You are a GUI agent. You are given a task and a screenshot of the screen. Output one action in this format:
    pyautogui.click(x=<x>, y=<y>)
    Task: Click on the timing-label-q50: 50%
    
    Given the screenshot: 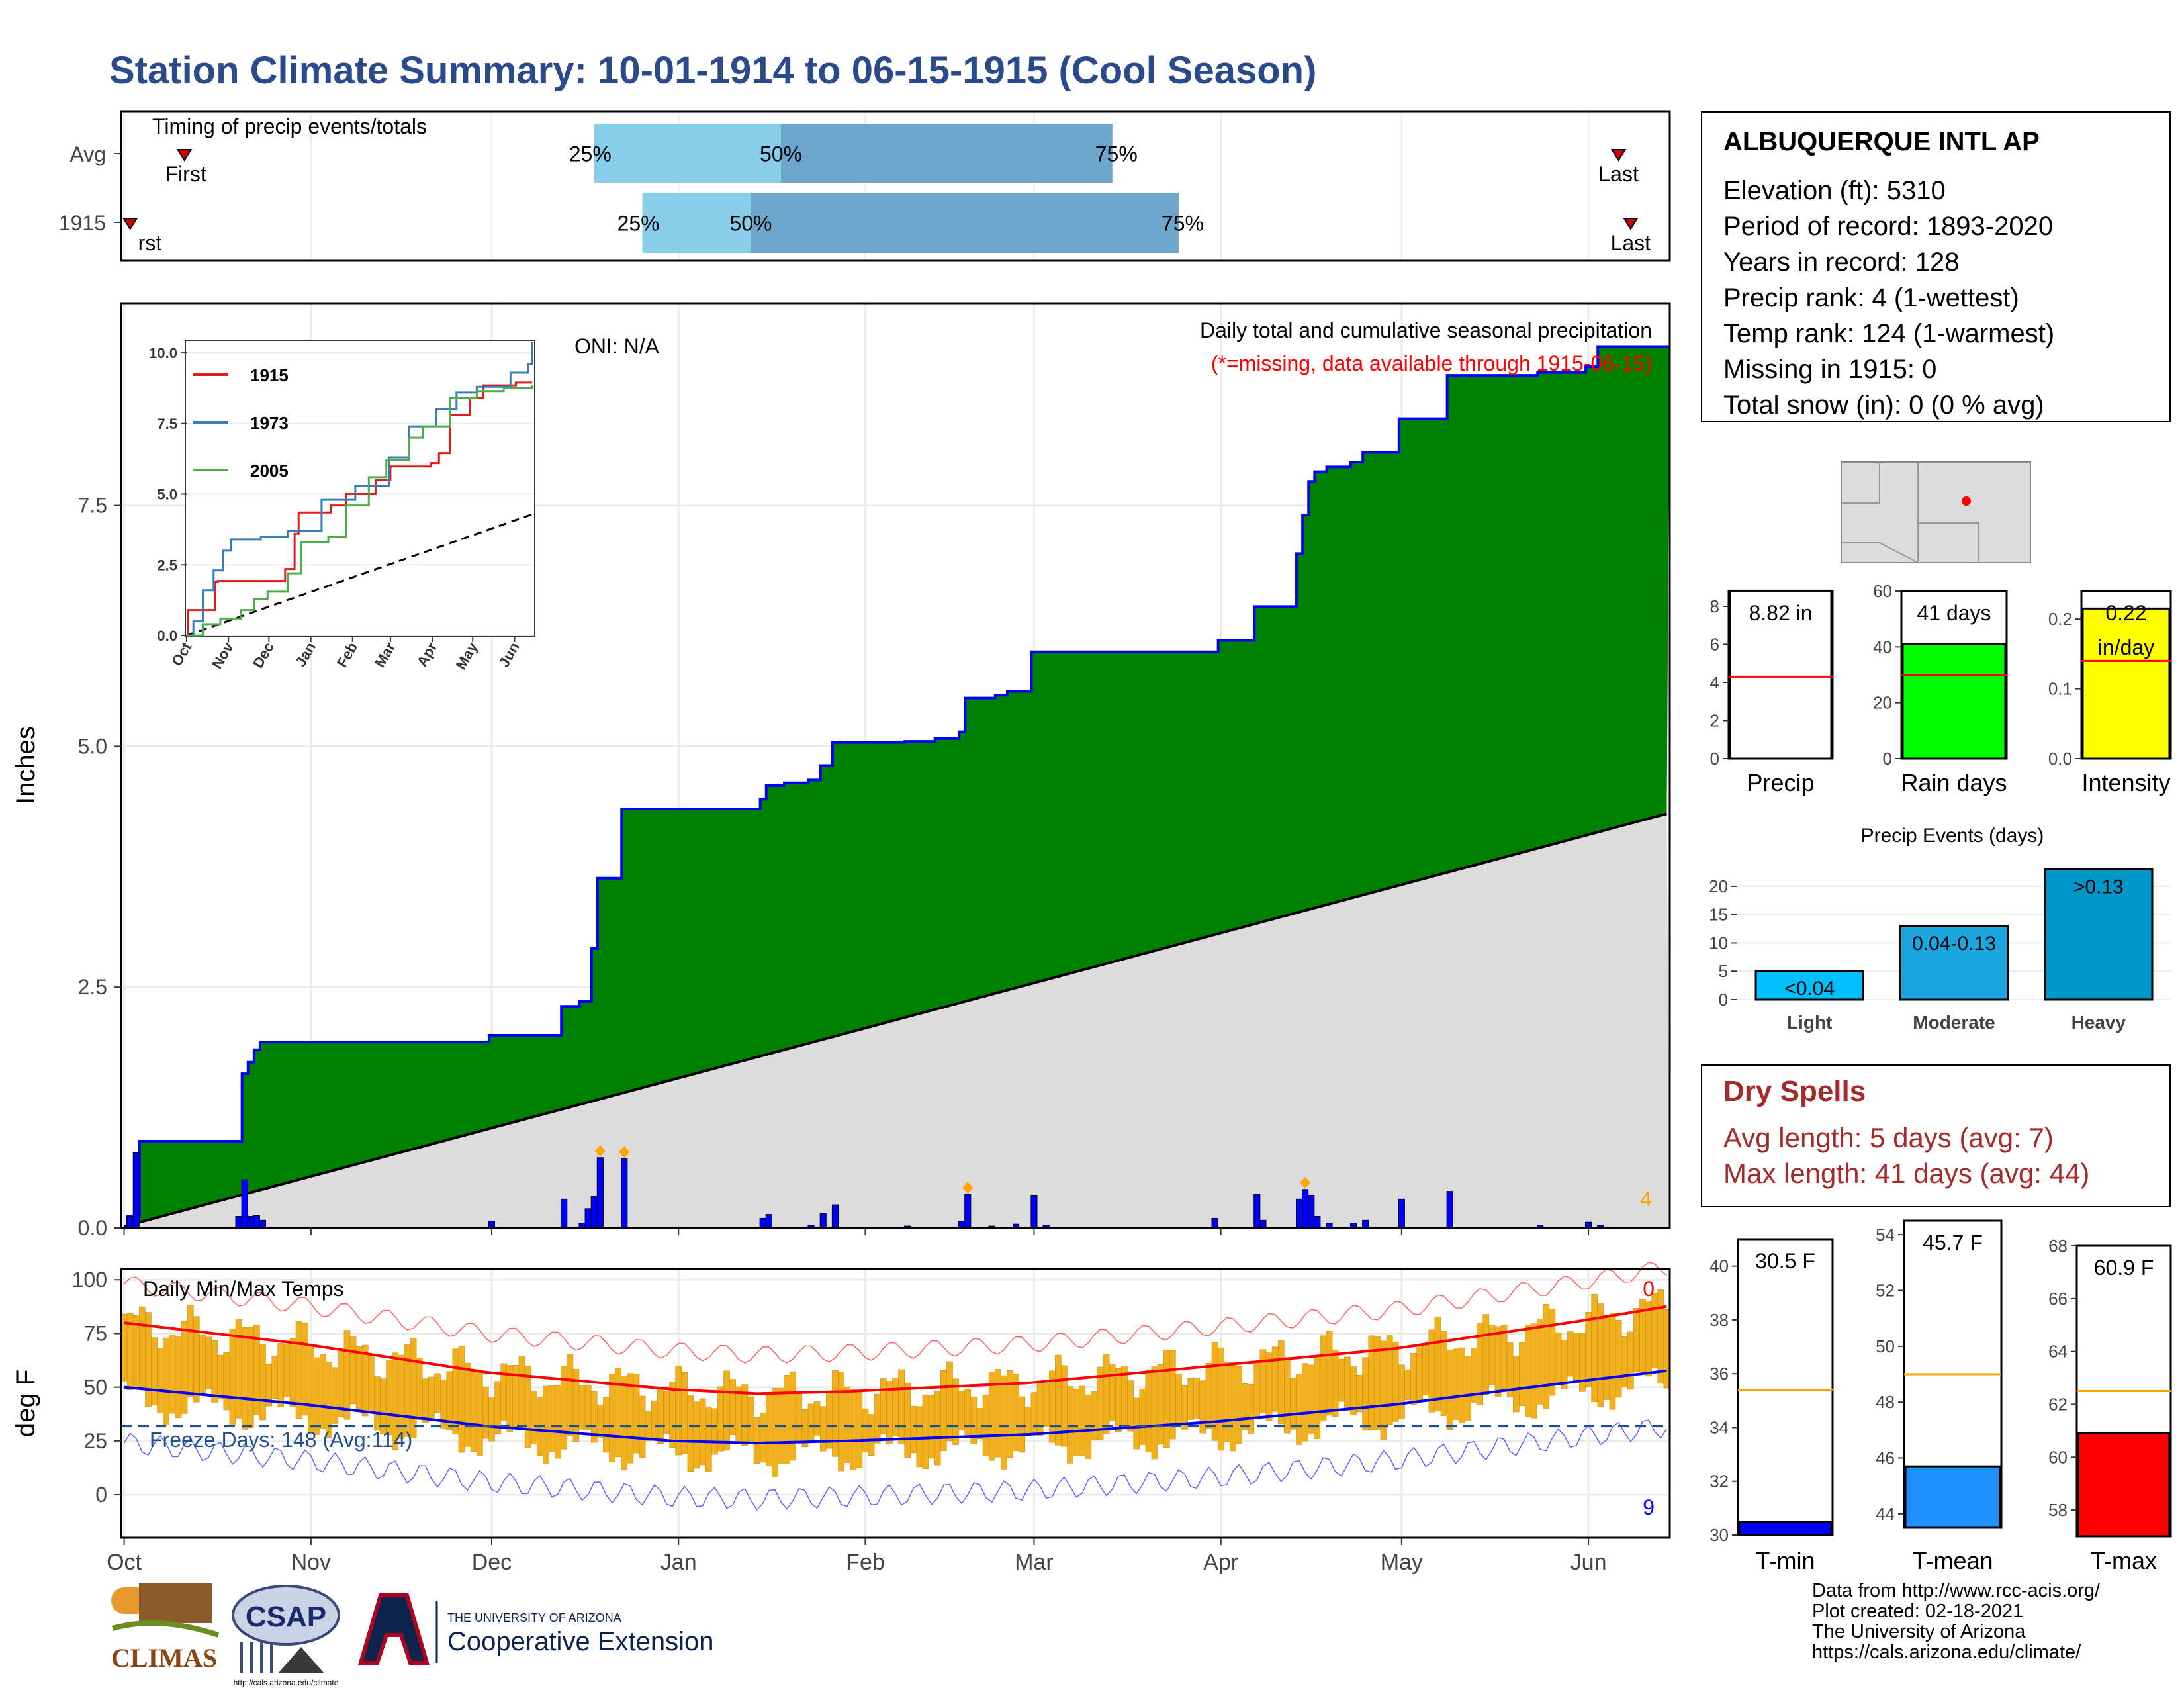 What is the action you would take?
    pyautogui.click(x=781, y=154)
    